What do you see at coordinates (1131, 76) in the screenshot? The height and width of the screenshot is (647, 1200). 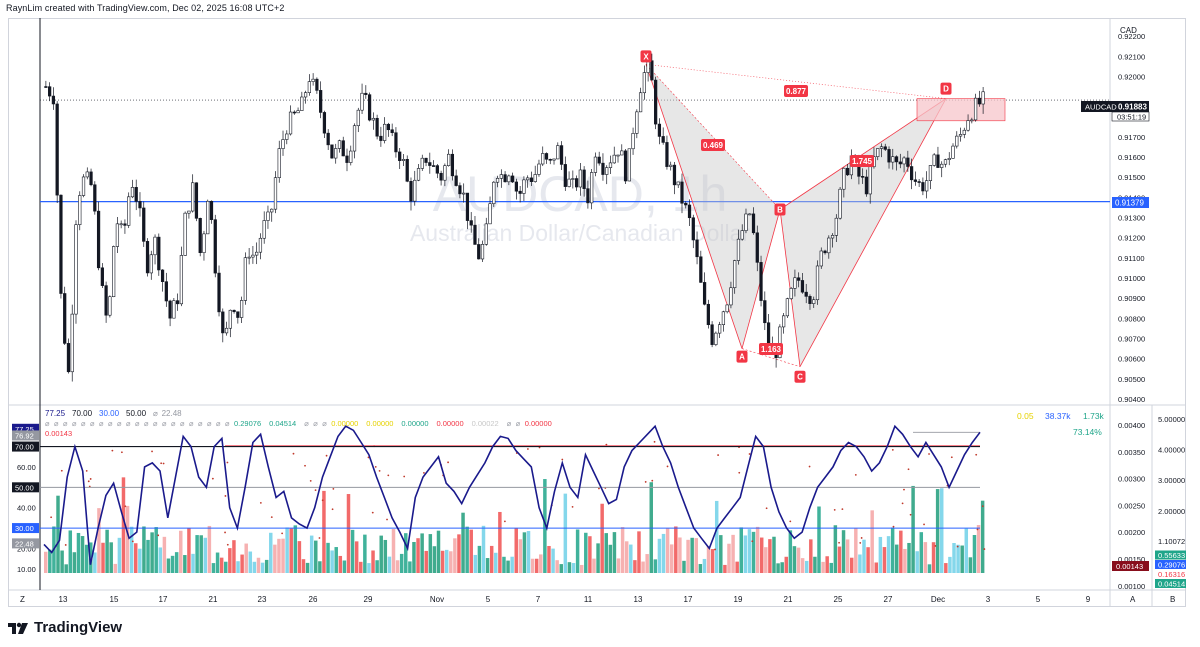 I see `price-tick-label: 0.92000` at bounding box center [1131, 76].